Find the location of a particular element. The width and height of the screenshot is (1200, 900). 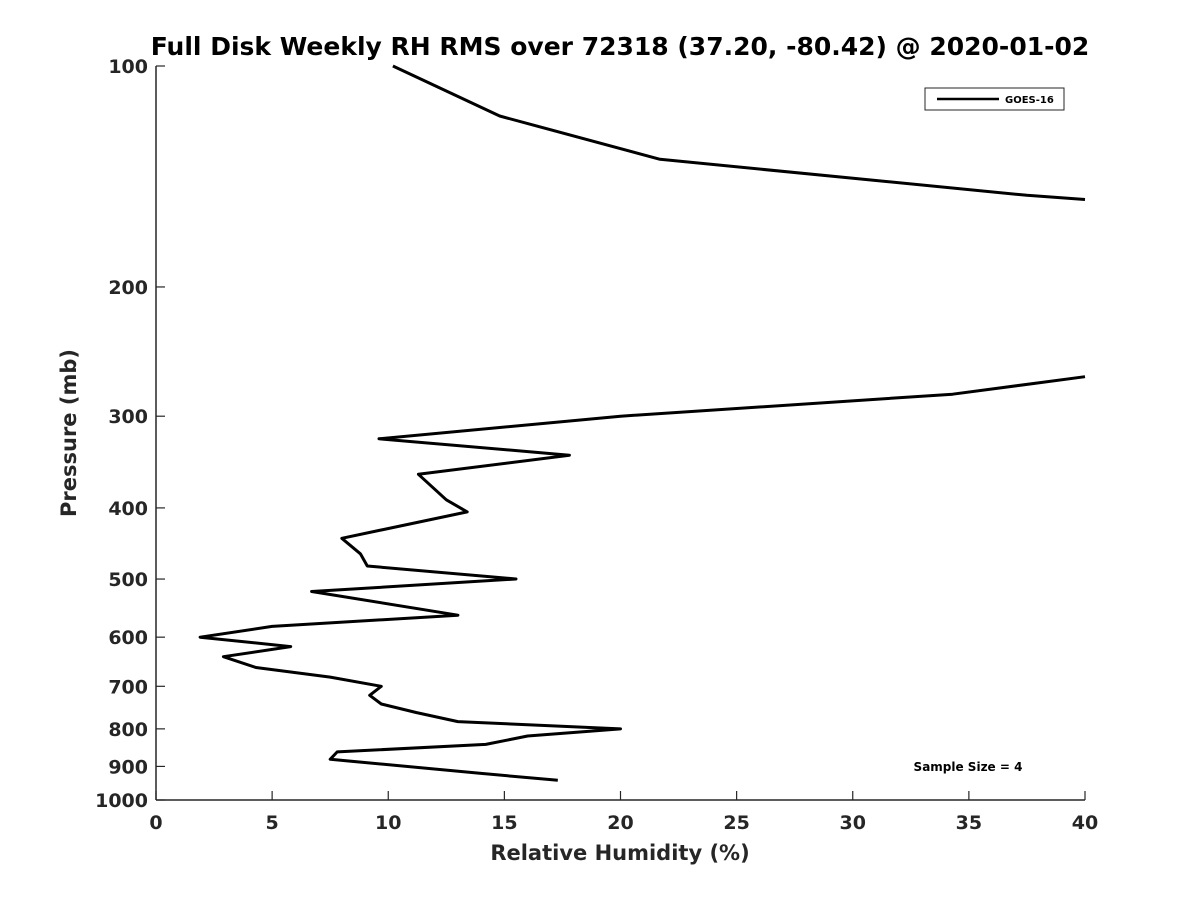

x-axis: 0 5 10 15 20 25 30 35 40 is located at coordinates (623, 812).